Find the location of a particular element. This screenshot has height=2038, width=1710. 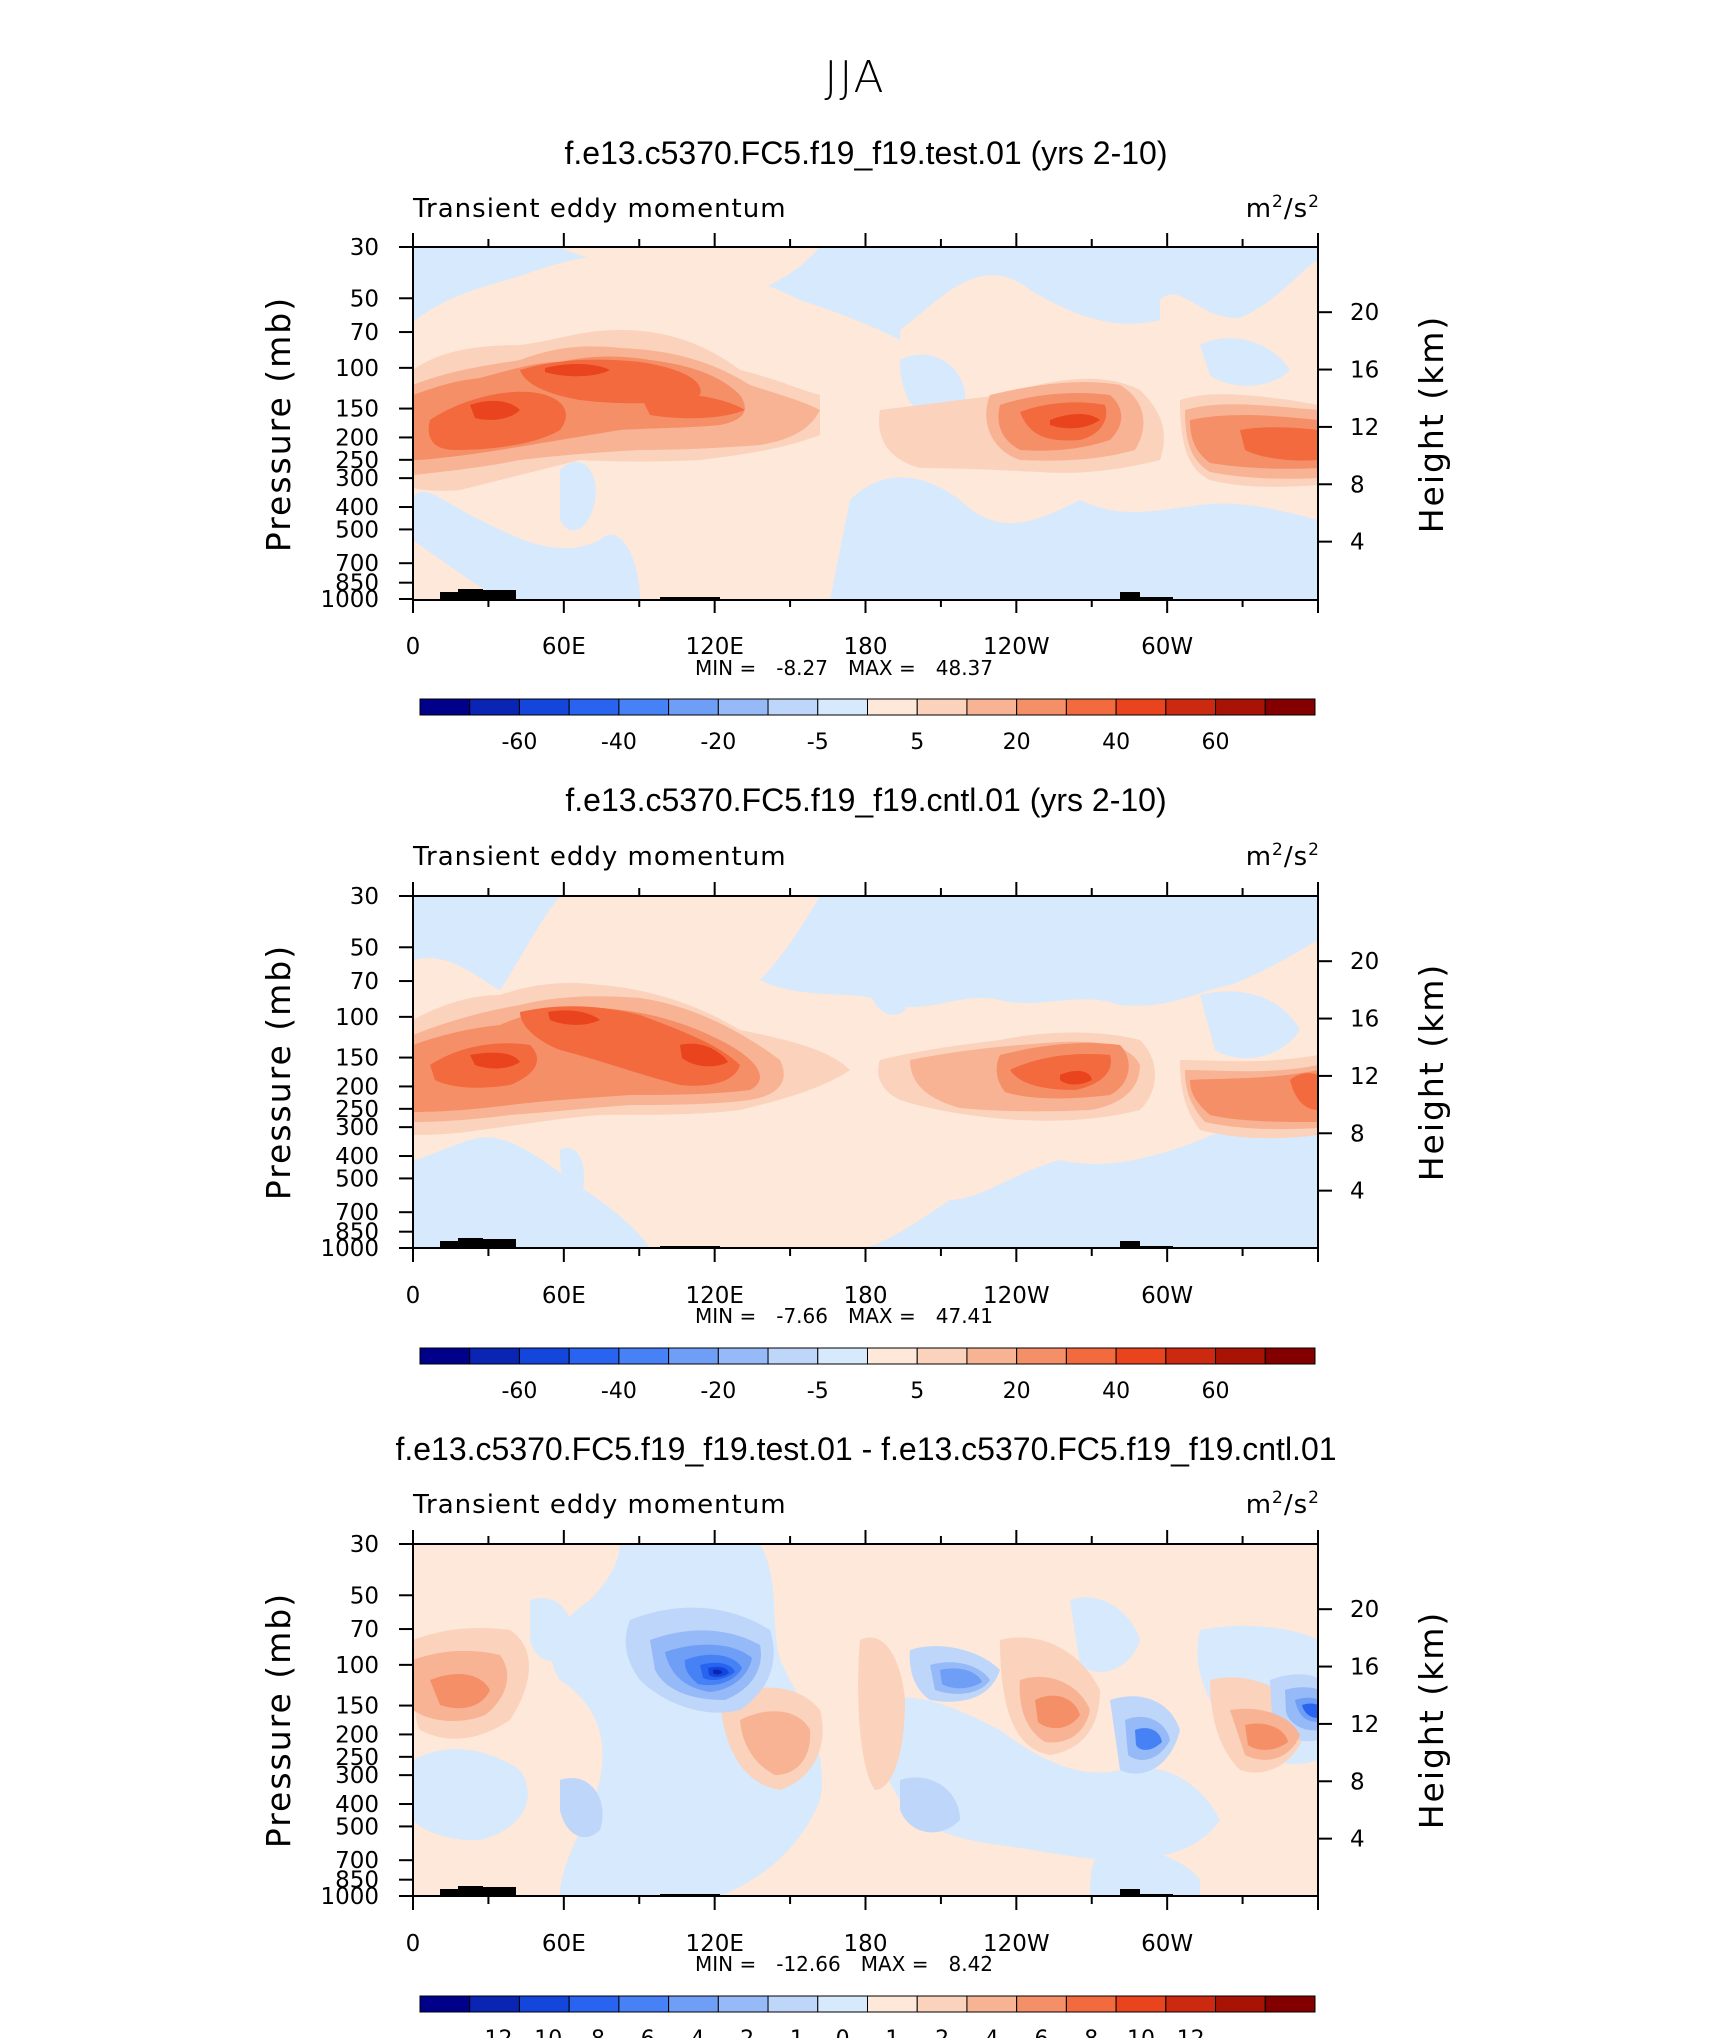

colorbar-label: -10 is located at coordinates (544, 2032).